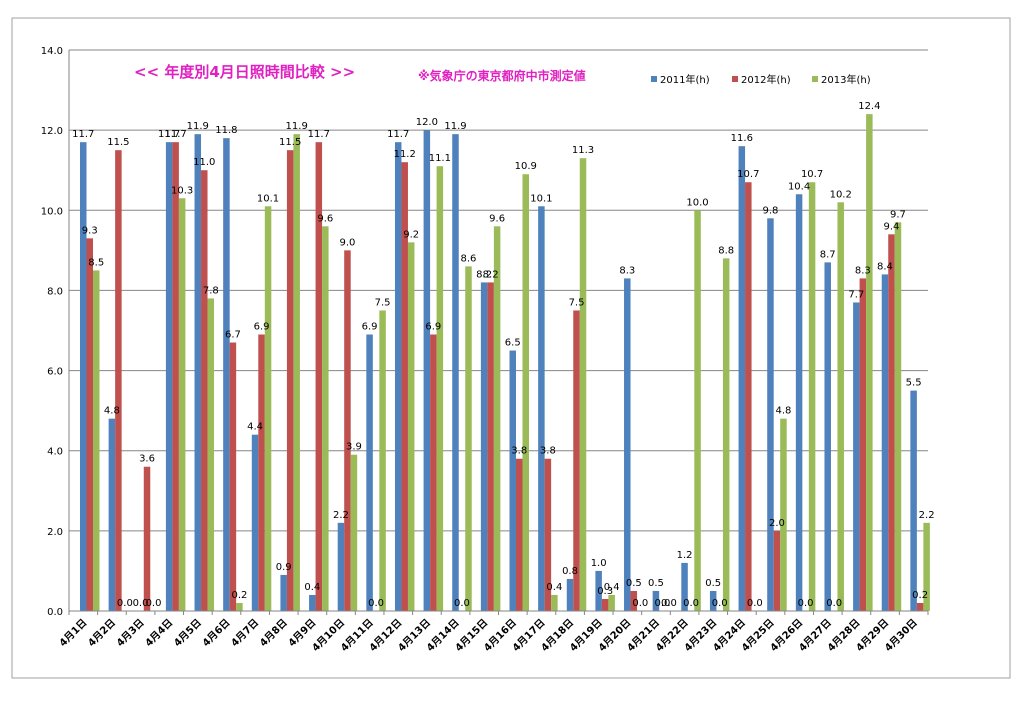  I want to click on y-tick-label: 8.0, so click(55, 291).